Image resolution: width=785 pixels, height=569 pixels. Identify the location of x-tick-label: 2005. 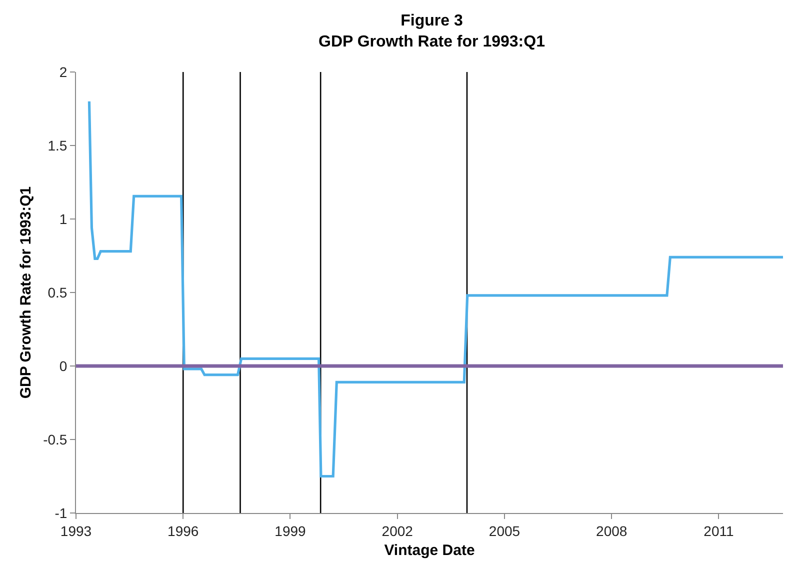
(504, 530).